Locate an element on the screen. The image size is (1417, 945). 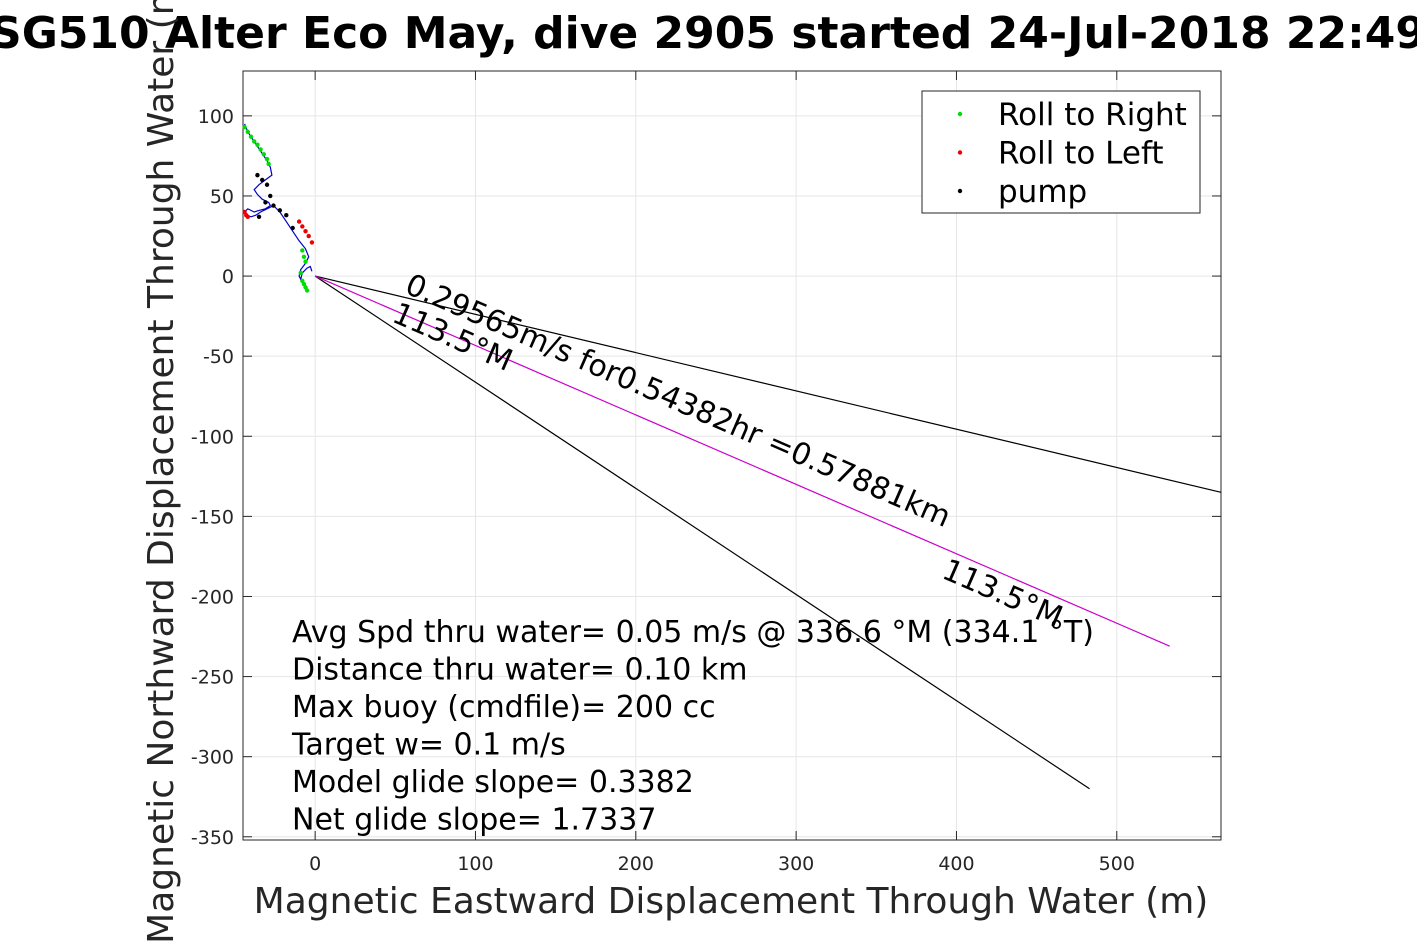
y-tick-label: -100 is located at coordinates (212, 437).